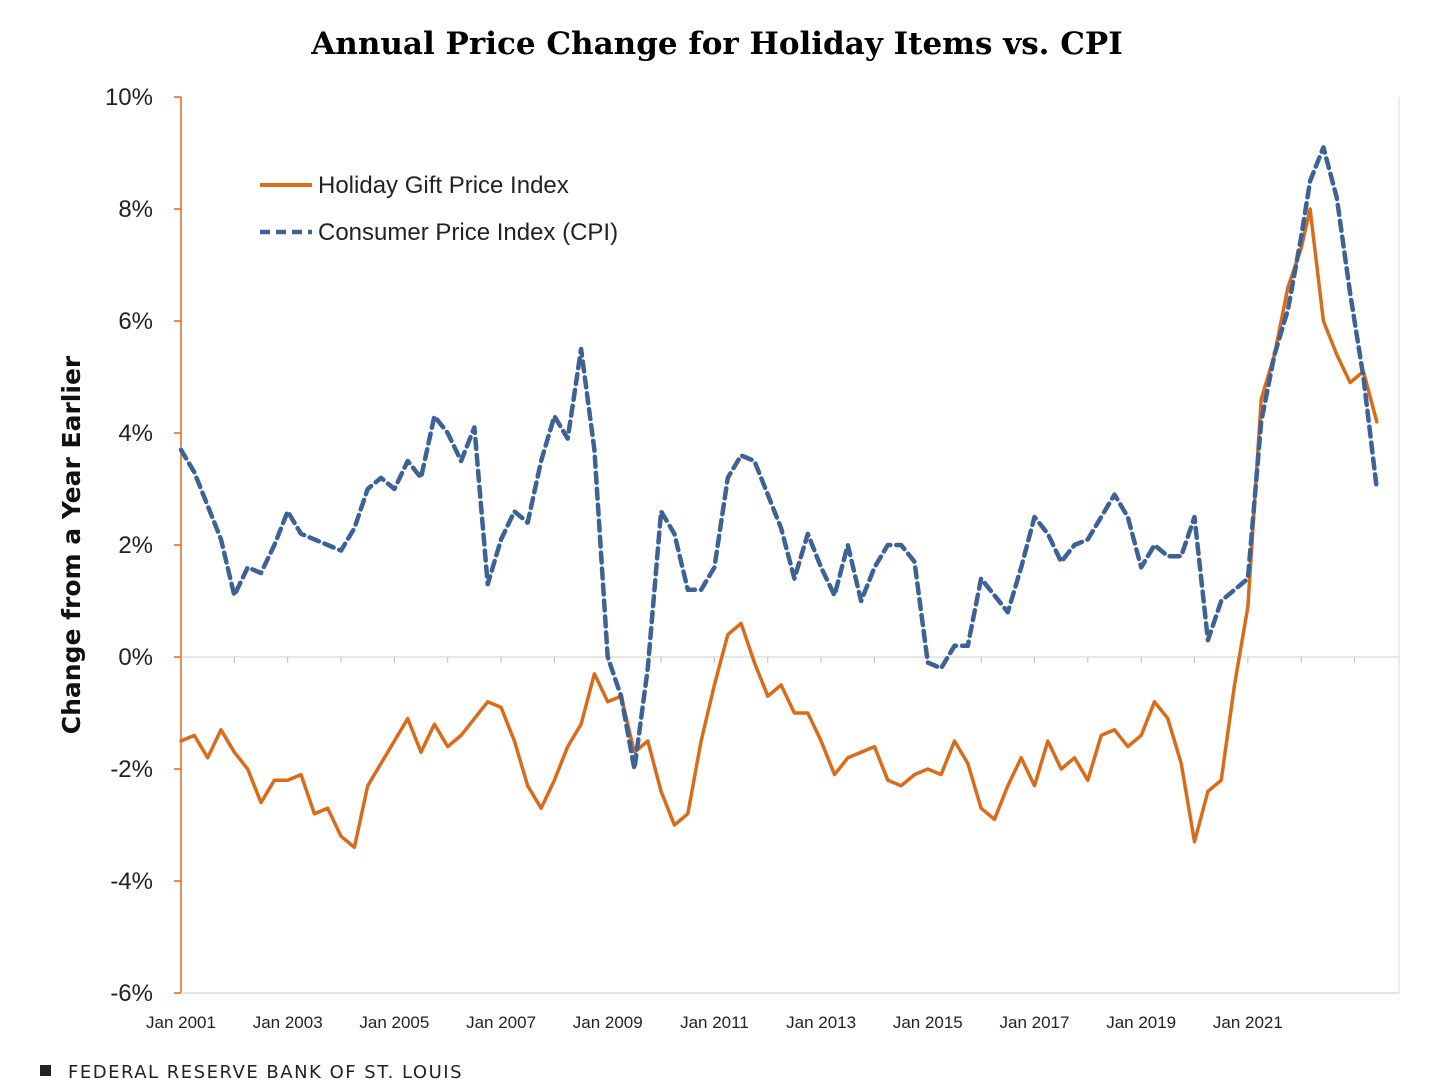 This screenshot has height=1089, width=1456. I want to click on y-tick-label: 6%, so click(135, 321).